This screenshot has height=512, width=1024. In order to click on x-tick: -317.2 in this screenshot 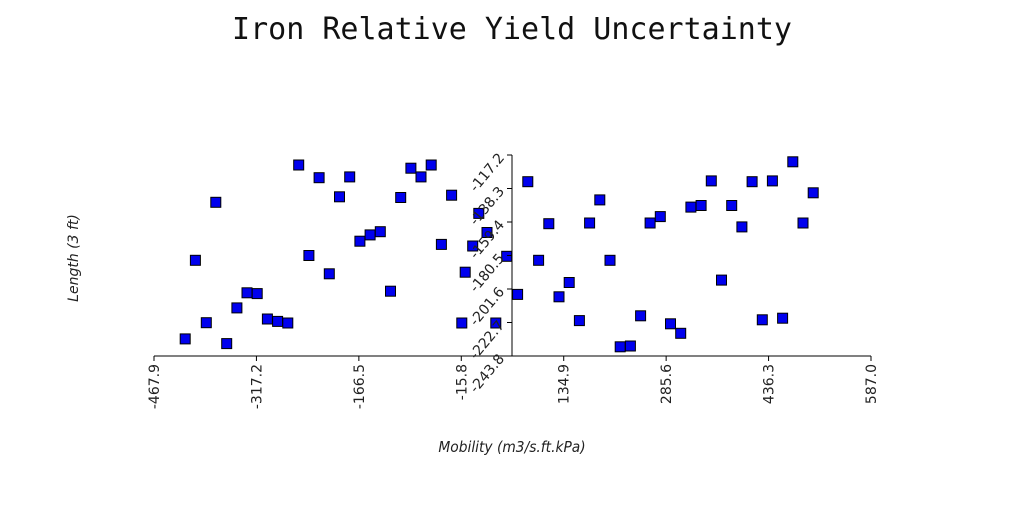, I will do `click(257, 382)`.